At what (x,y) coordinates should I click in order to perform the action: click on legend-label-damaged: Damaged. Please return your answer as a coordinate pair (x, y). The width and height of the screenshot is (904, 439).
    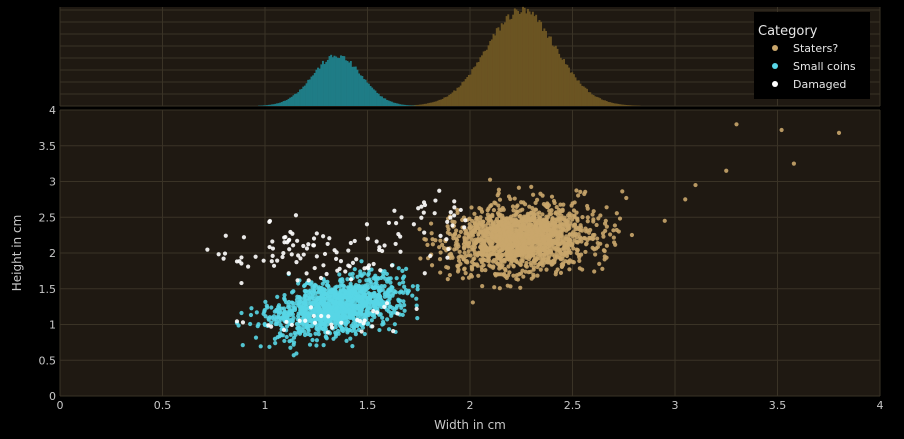
    Looking at the image, I should click on (819, 84).